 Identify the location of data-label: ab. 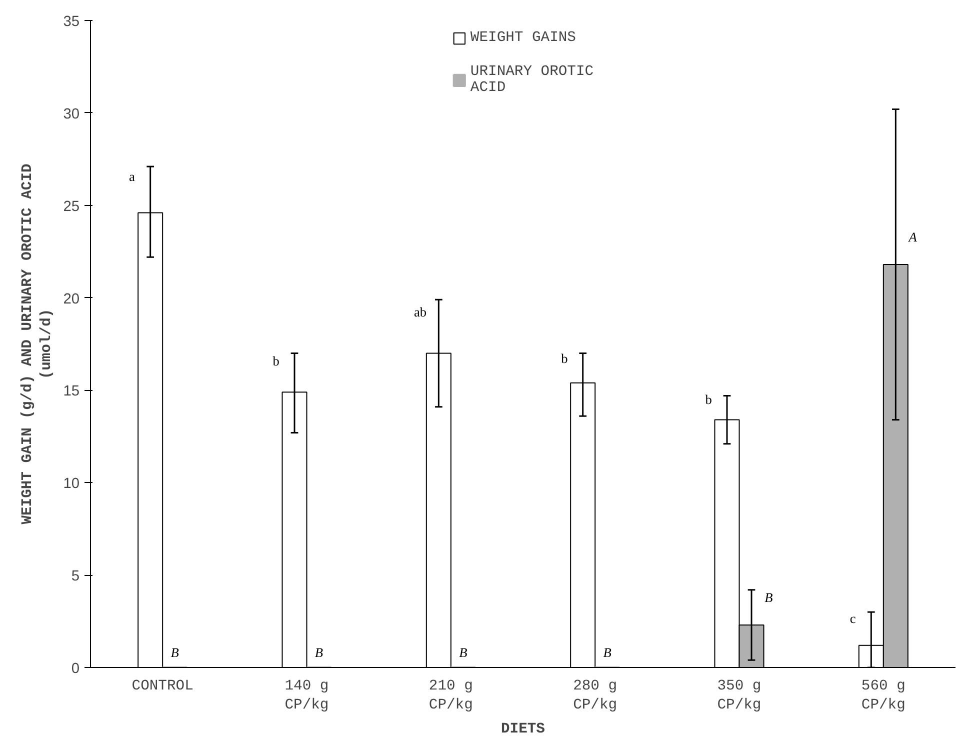
(420, 312).